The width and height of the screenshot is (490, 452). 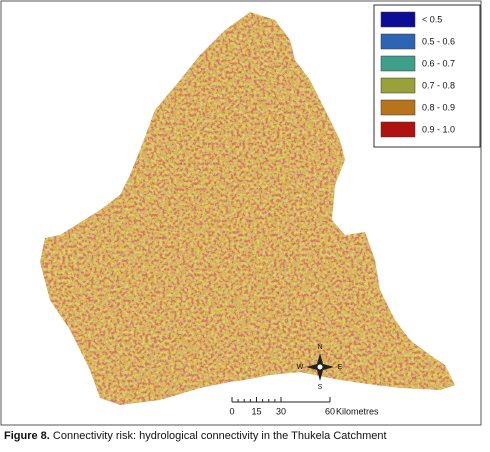 I want to click on compass: N S E W, so click(x=320, y=367).